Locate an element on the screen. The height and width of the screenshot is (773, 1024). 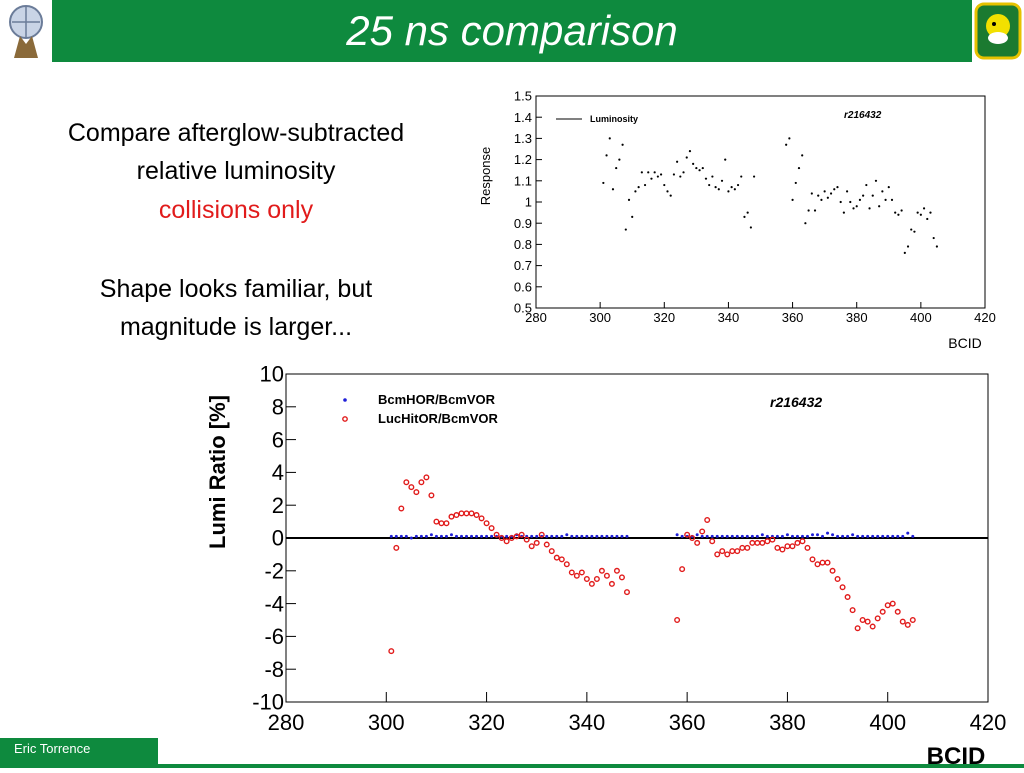
x-tick-label: 280 is located at coordinates (286, 722).